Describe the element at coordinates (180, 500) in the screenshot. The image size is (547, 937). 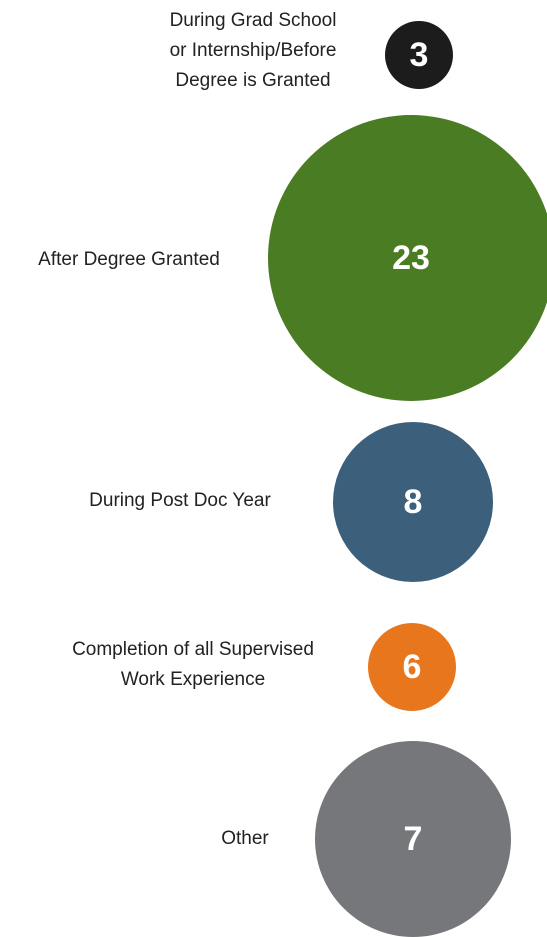
I see `category-label: During Post Doc Year` at that location.